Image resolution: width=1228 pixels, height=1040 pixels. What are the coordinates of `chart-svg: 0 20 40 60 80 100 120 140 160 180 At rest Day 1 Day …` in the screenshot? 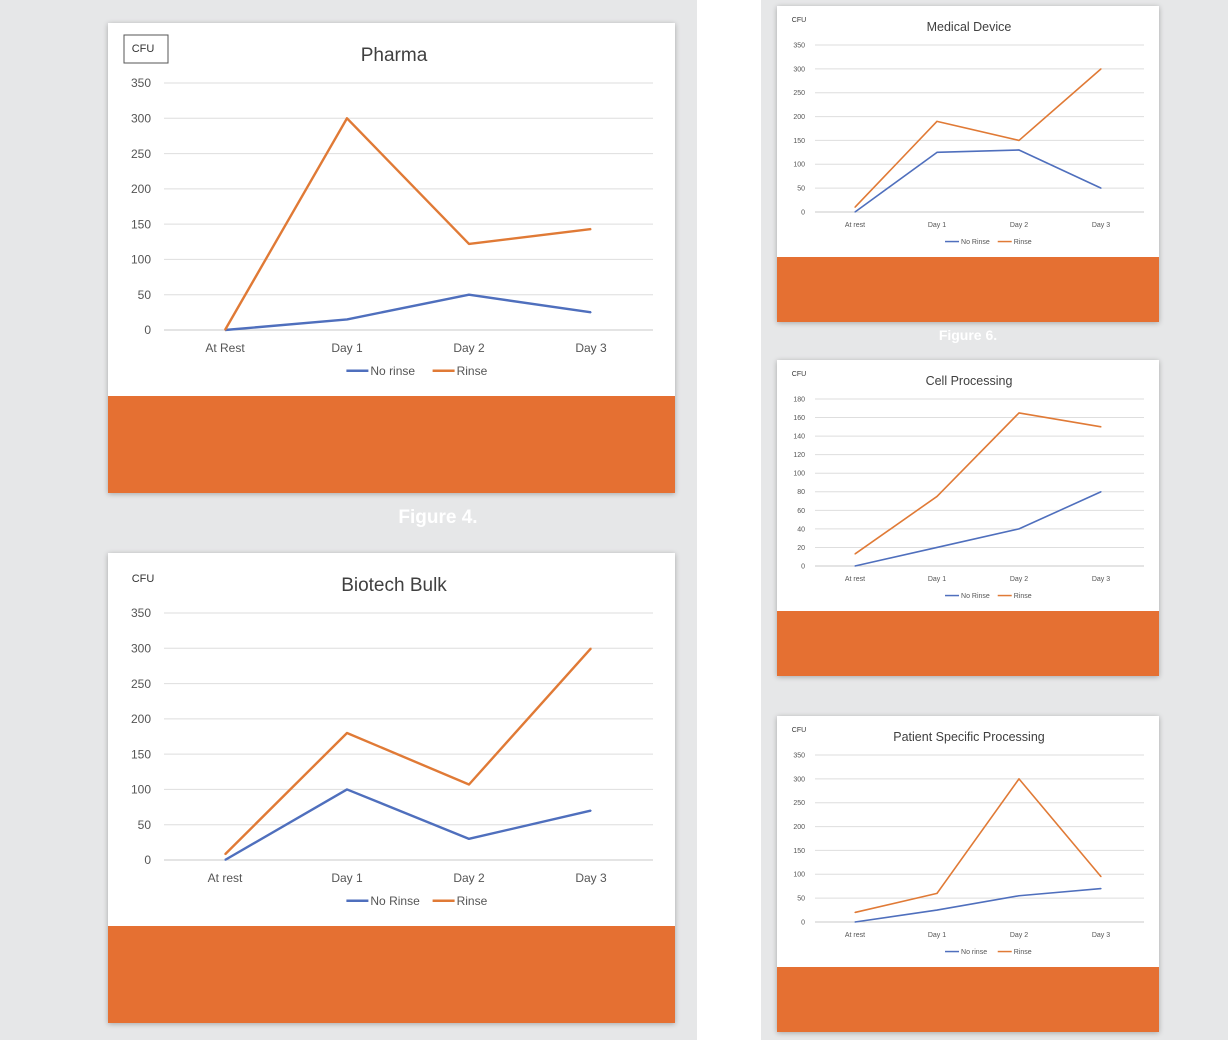 It's located at (968, 485).